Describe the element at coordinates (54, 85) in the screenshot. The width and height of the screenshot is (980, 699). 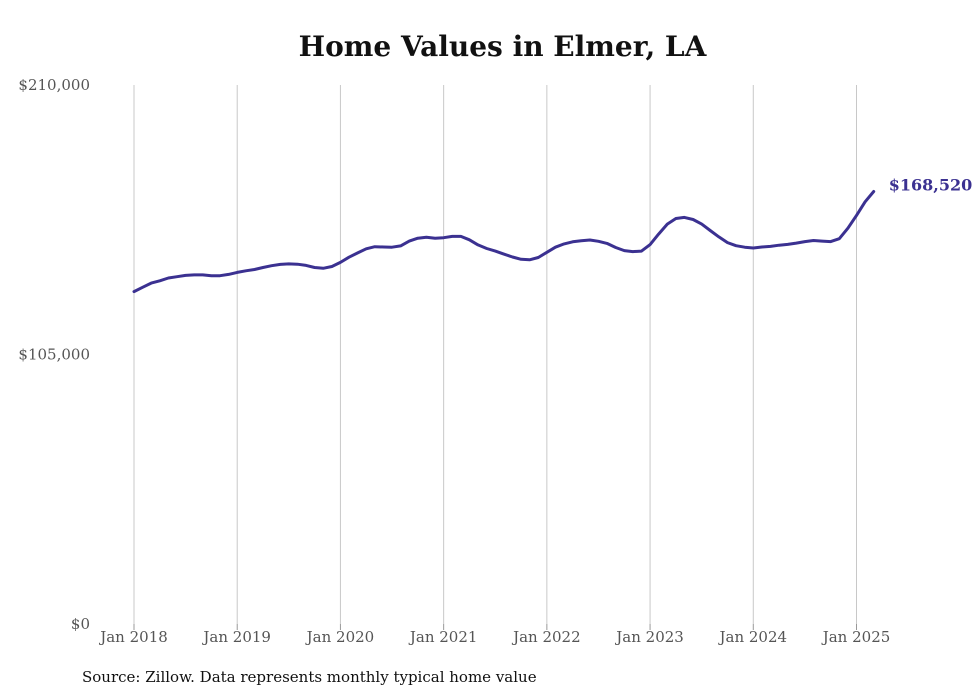
I see `y-tick-label: $210,000` at that location.